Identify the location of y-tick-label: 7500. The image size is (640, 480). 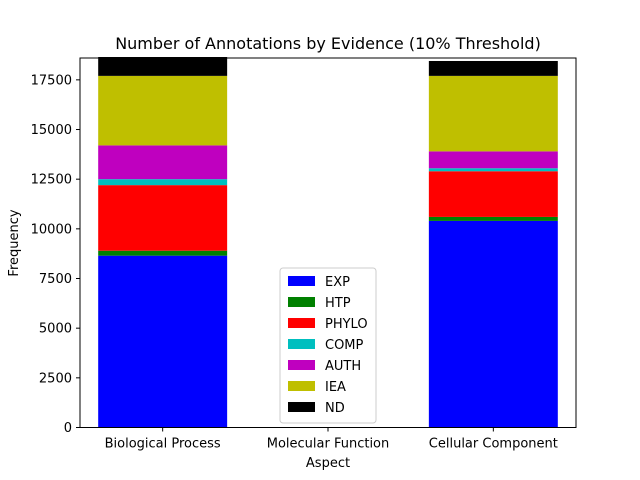
(55, 279).